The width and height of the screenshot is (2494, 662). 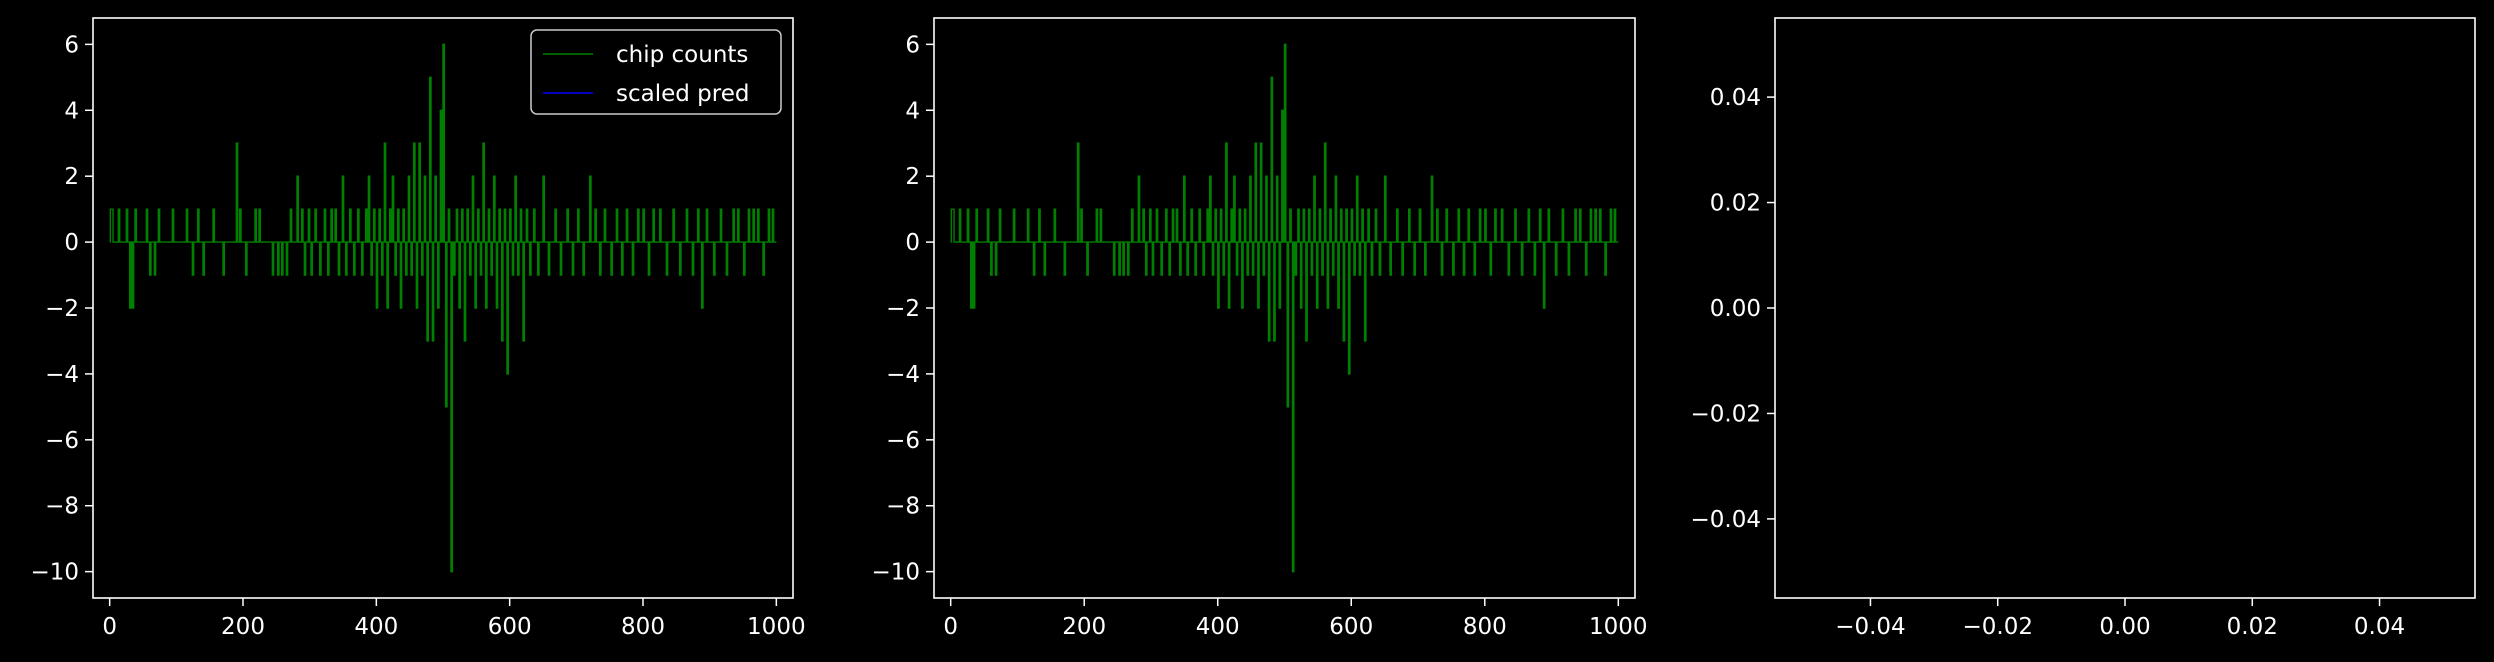 I want to click on y-tick-label-0-04: 0.04, so click(x=1735, y=98).